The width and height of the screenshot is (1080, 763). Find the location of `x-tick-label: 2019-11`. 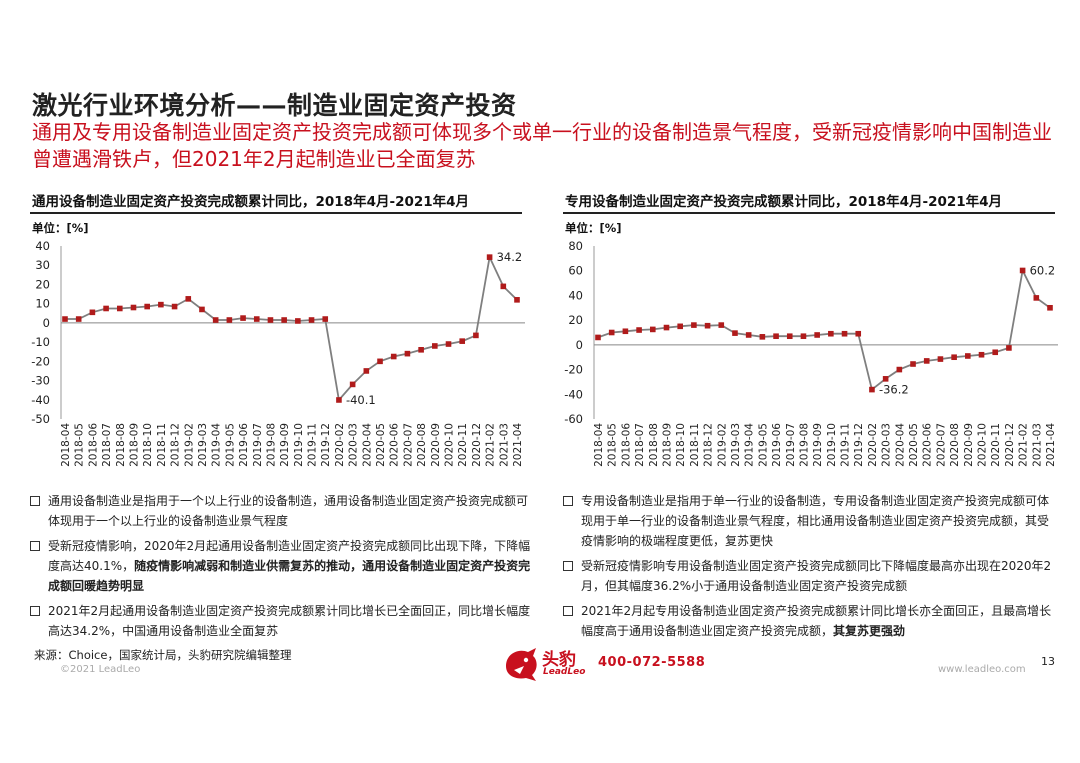

x-tick-label: 2019-11 is located at coordinates (313, 445).